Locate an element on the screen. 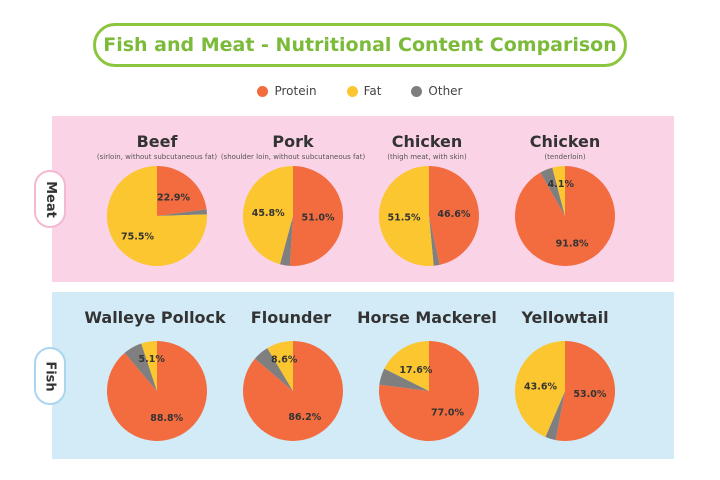 This screenshot has width=720, height=480. data-label-protein-meat-chicken-2: 46.6% is located at coordinates (453, 214).